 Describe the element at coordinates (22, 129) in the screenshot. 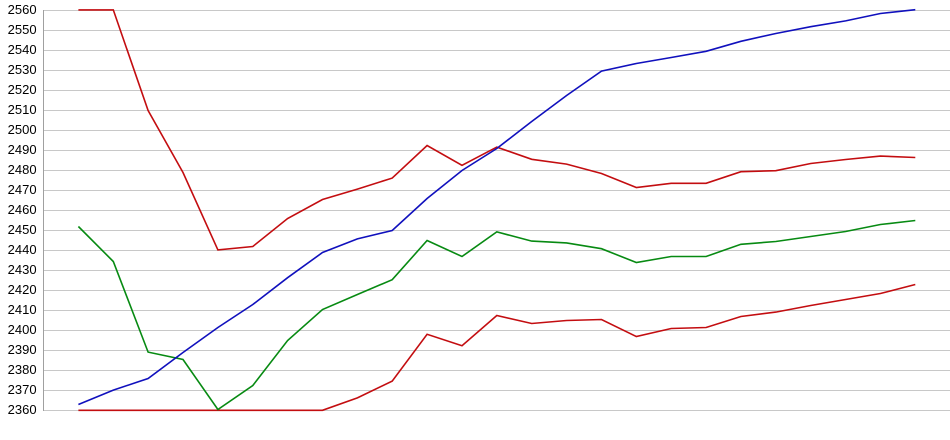

I see `svg-text: 2500` at that location.